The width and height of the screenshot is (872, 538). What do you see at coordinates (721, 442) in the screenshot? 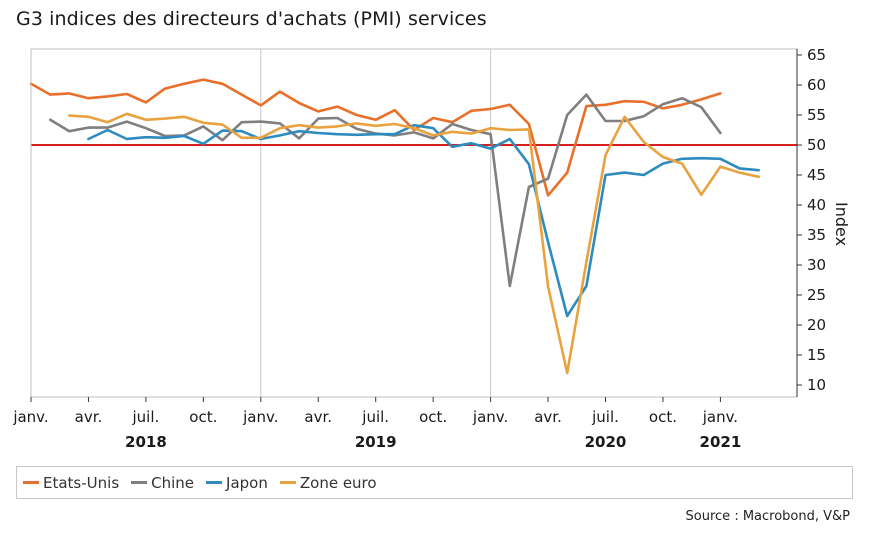
I see `x-year-label: 2021` at bounding box center [721, 442].